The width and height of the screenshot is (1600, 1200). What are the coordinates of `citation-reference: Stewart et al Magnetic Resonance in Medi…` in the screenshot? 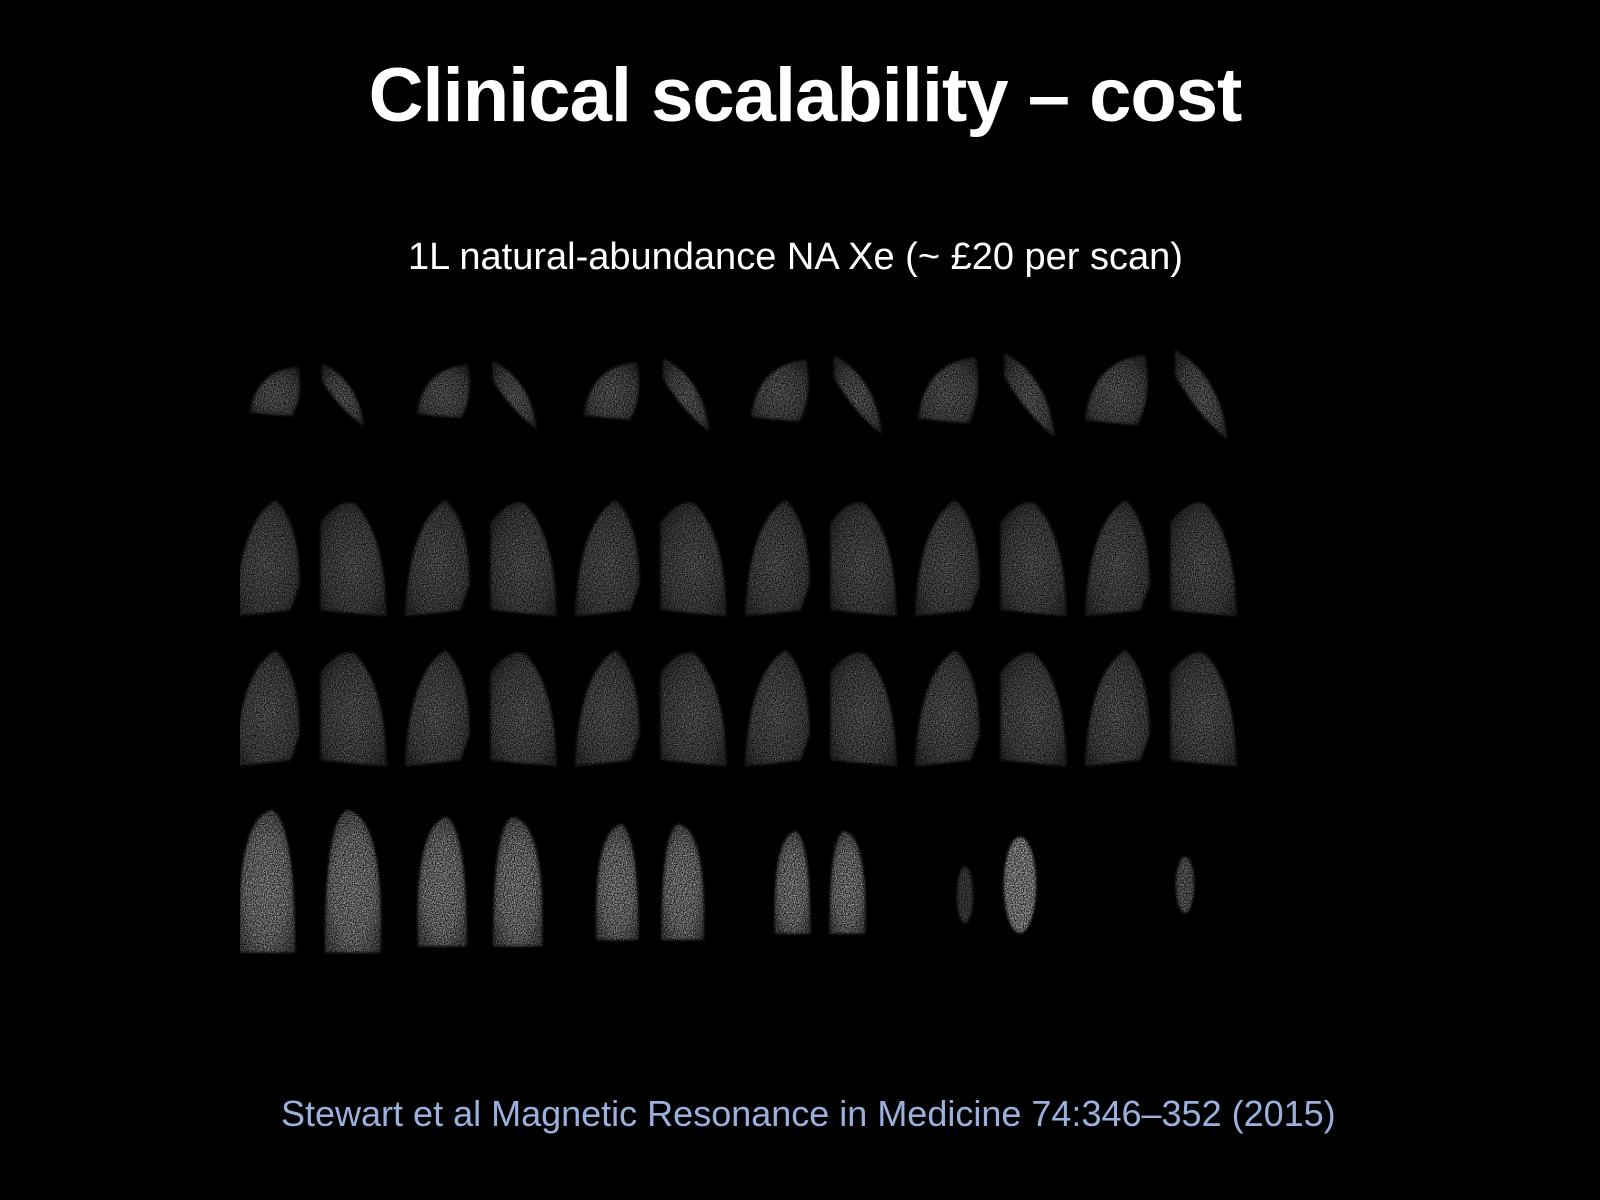 It's located at (808, 1113).